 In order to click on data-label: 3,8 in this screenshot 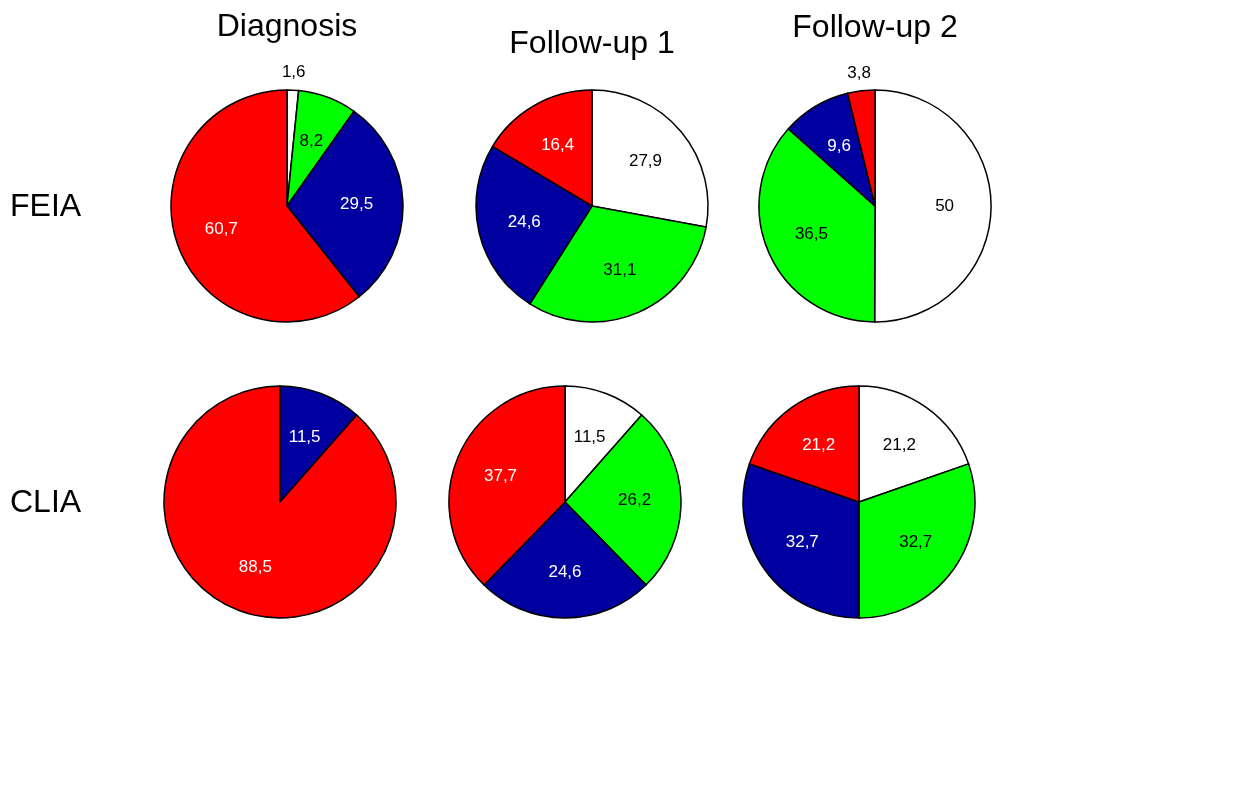, I will do `click(859, 72)`.